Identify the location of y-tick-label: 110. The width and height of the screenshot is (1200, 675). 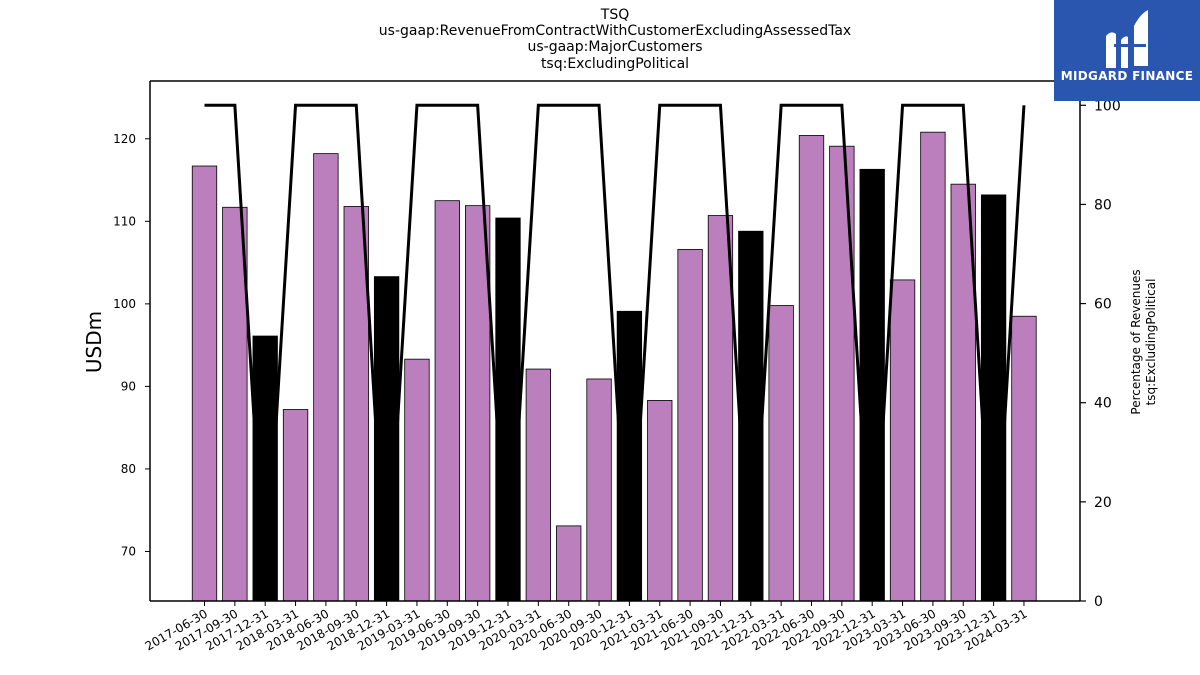
(124, 221).